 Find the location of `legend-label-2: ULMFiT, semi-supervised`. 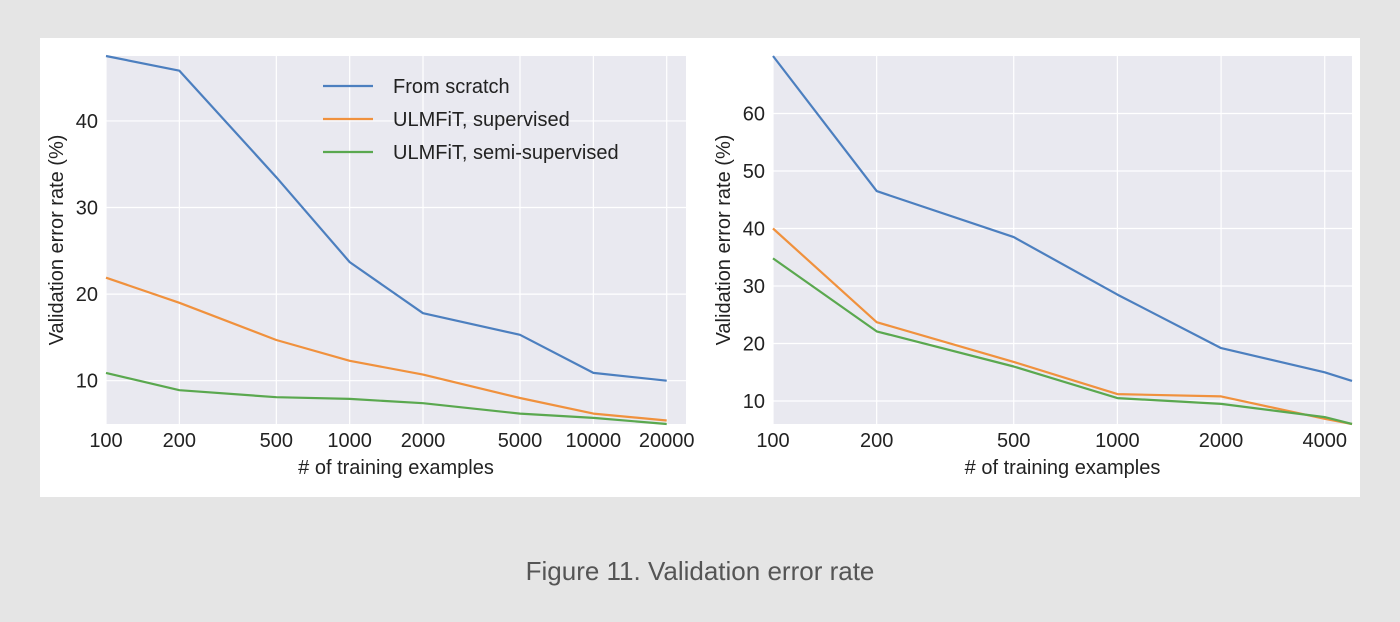

legend-label-2: ULMFiT, semi-supervised is located at coordinates (506, 153).